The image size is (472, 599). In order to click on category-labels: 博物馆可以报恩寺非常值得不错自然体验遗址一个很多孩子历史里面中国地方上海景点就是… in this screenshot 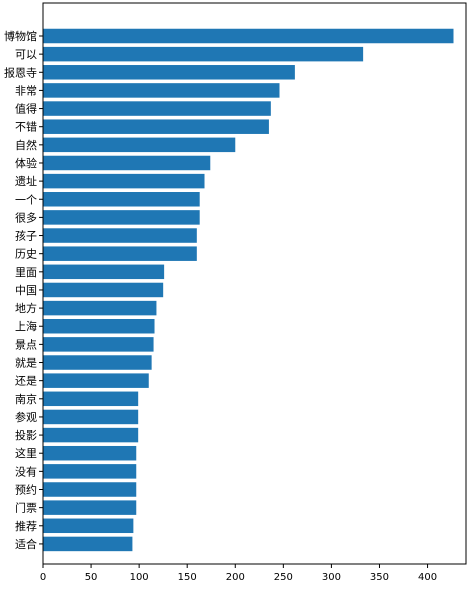, I will do `click(23, 290)`.